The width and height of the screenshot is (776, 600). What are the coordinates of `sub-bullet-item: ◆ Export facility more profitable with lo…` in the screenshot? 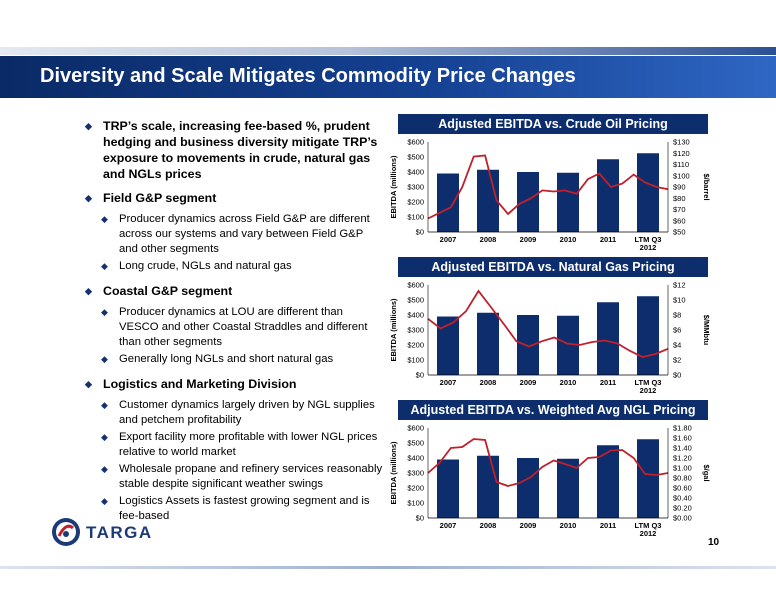 It's located at (235, 445).